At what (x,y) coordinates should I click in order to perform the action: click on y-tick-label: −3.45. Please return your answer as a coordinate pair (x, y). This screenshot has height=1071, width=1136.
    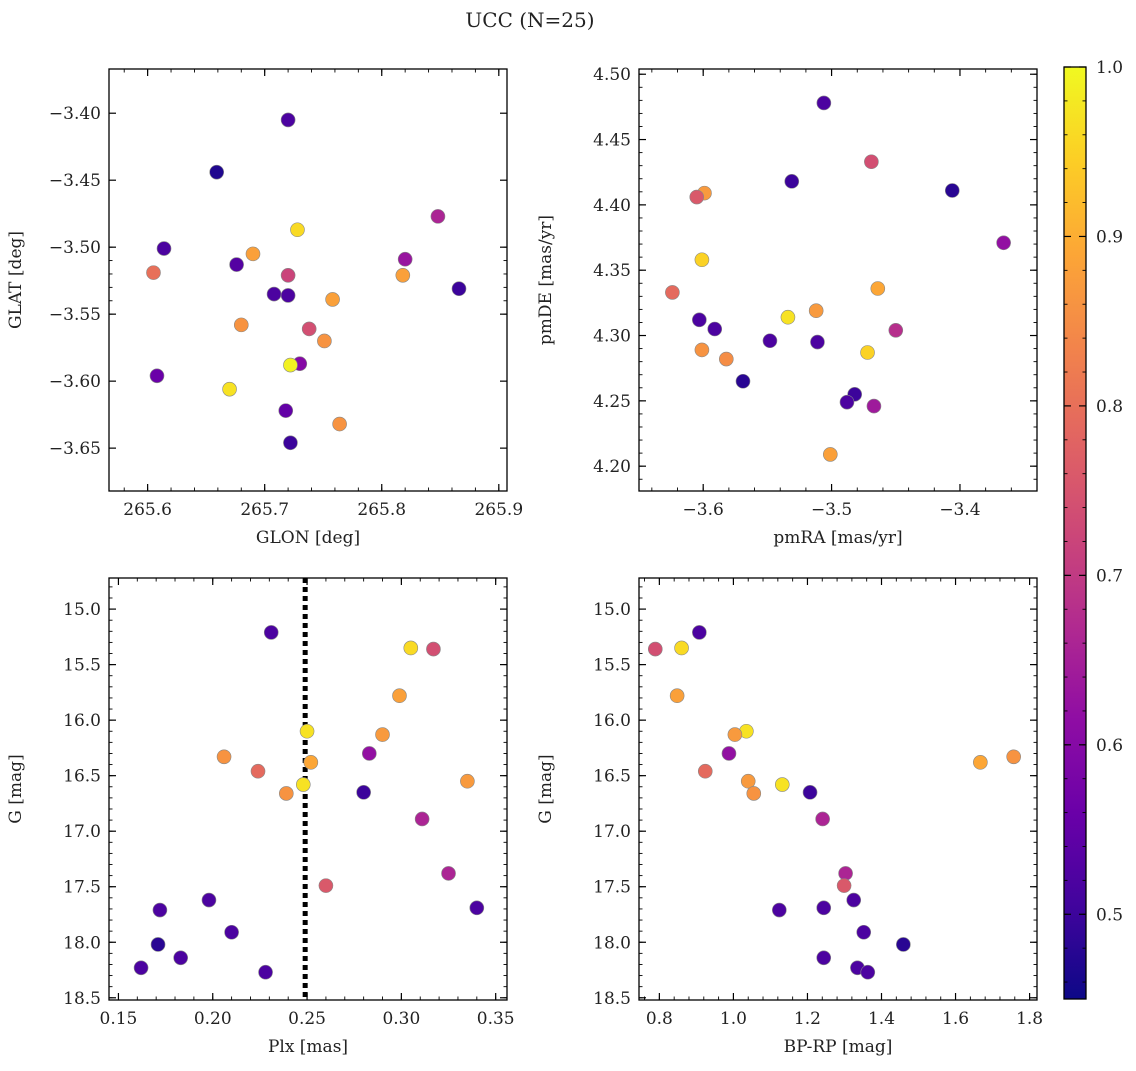
    Looking at the image, I should click on (75, 181).